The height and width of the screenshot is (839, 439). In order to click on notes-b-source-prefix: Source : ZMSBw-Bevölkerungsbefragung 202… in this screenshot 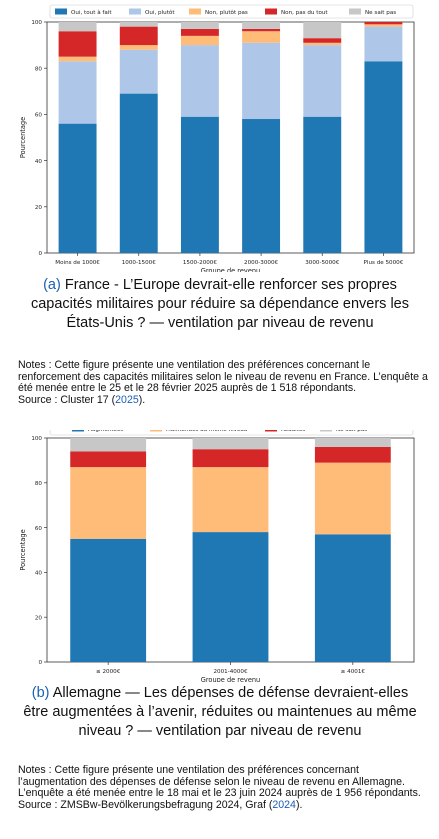, I will do `click(145, 804)`.